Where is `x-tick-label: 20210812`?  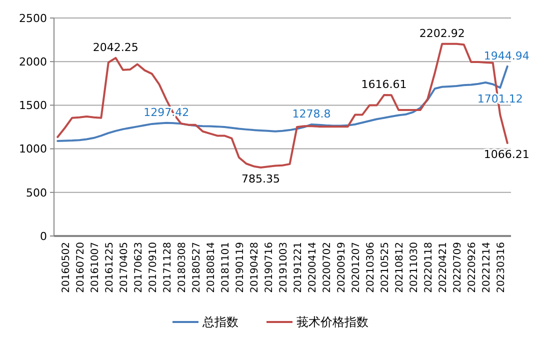 x-tick-label: 20210812 is located at coordinates (400, 267).